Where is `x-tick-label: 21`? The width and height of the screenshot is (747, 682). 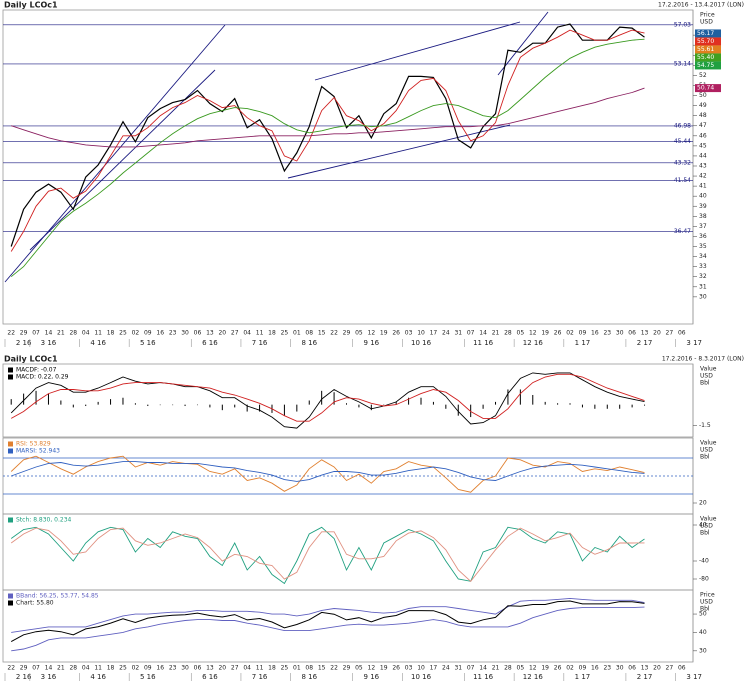 x-tick-label: 21 is located at coordinates (496, 668).